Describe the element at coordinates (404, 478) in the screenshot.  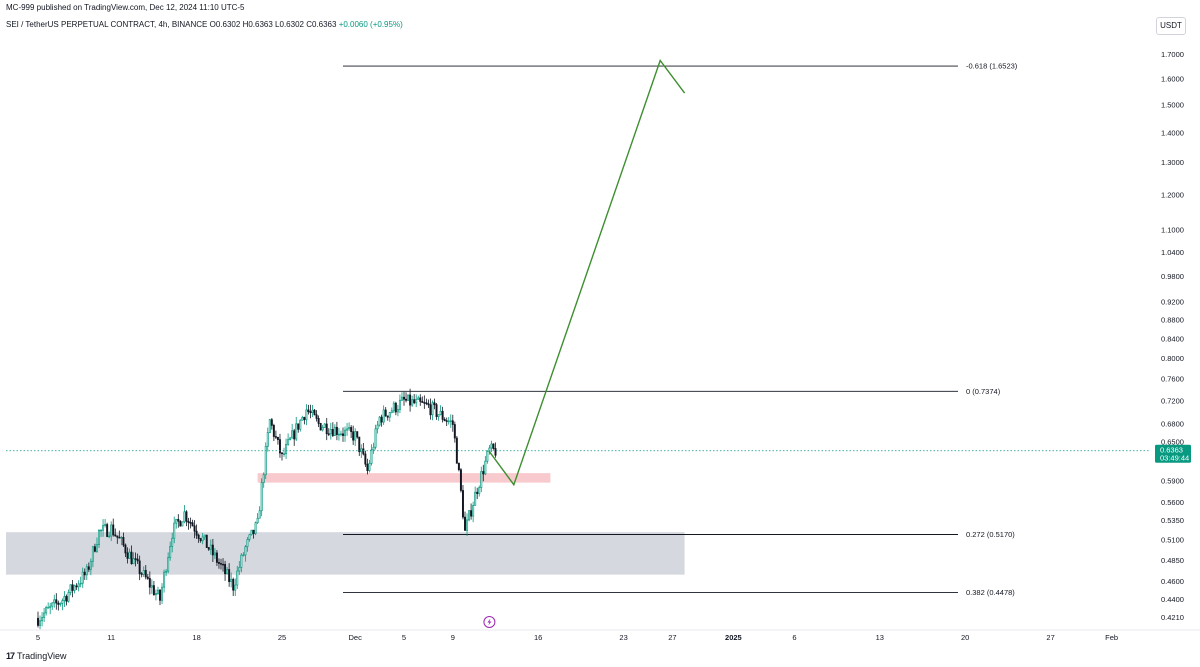
I see `supply-demand-red-zone` at that location.